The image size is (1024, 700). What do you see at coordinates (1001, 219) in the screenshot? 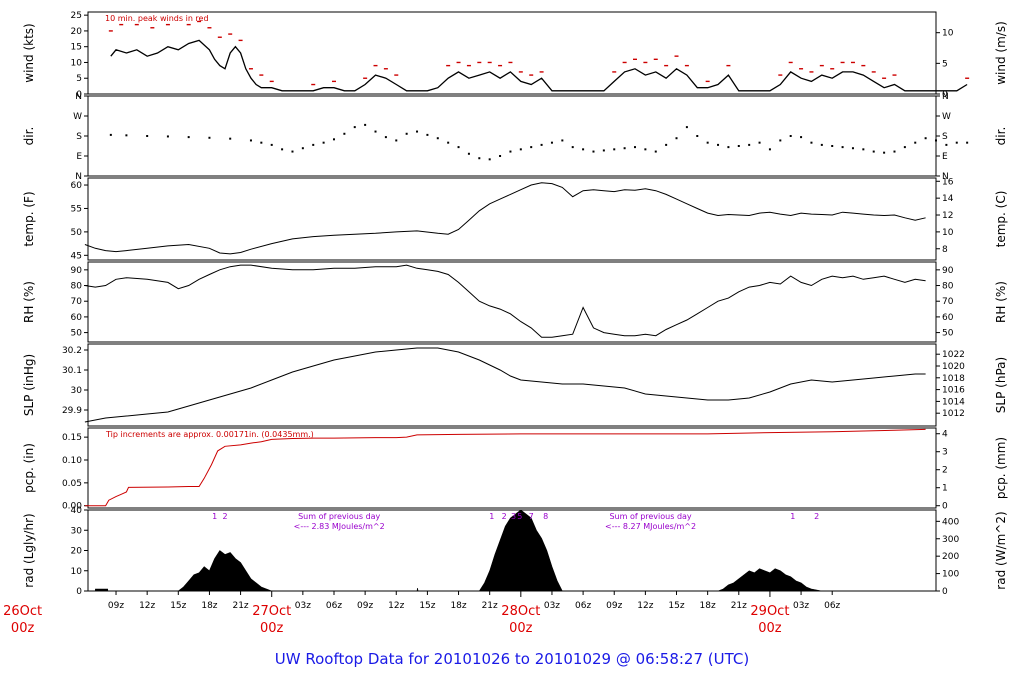
I see `temperature-ylabel-right: temp. (C)` at bounding box center [1001, 219].